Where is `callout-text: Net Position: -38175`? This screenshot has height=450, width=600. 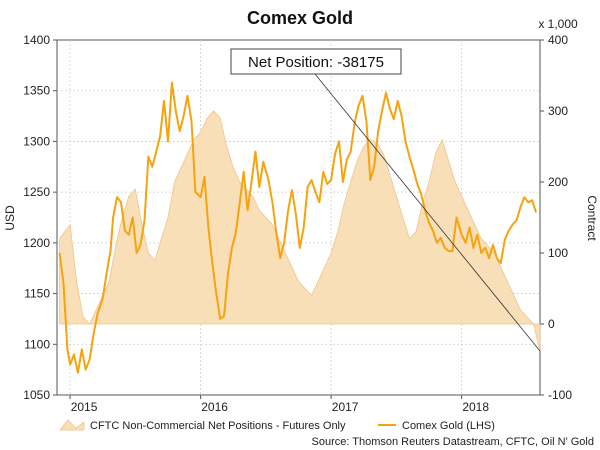 callout-text: Net Position: -38175 is located at coordinates (316, 62).